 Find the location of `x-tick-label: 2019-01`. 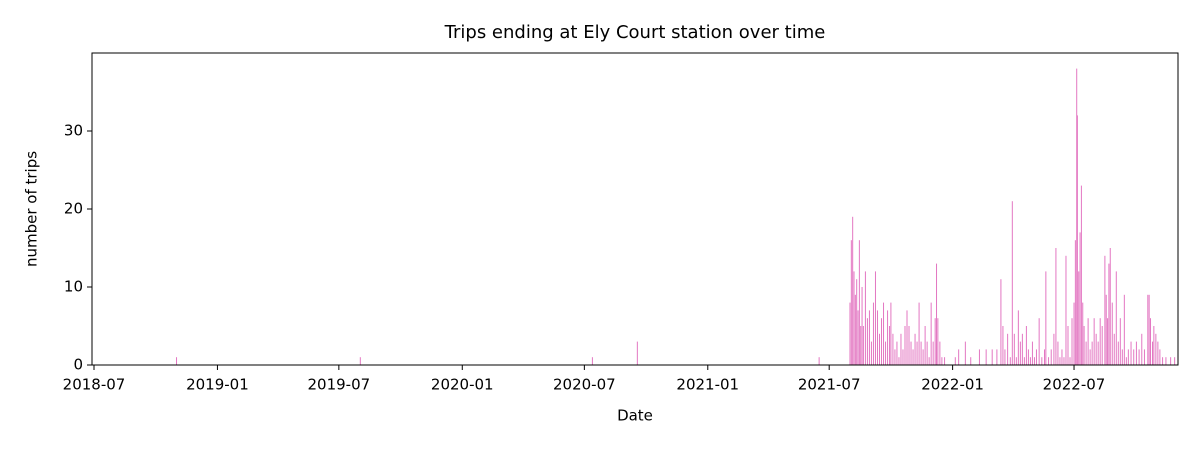

x-tick-label: 2019-01 is located at coordinates (217, 385).